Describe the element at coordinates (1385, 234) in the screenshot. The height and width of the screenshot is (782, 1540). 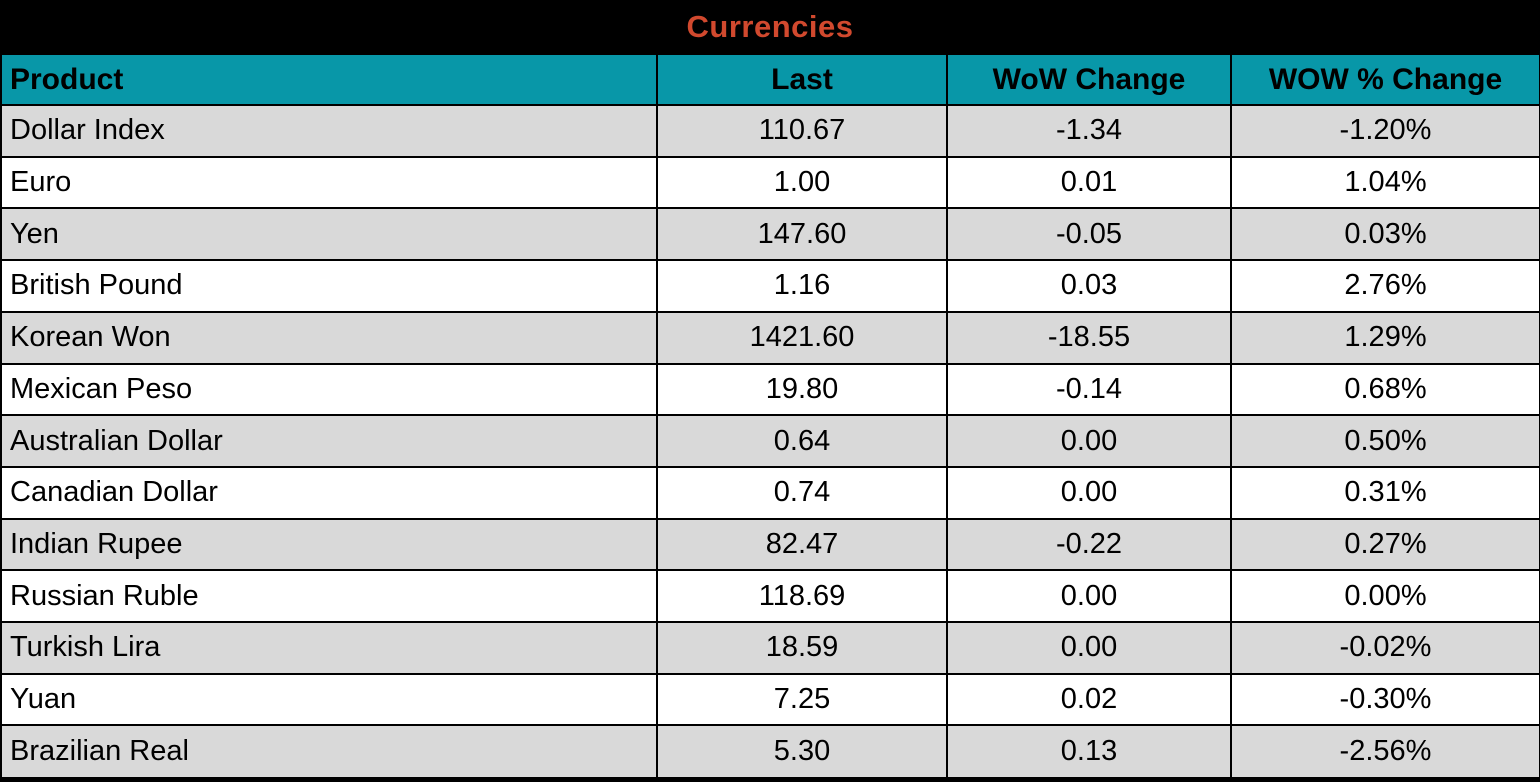
I see `cell-wow-pct-change: 0.03%` at that location.